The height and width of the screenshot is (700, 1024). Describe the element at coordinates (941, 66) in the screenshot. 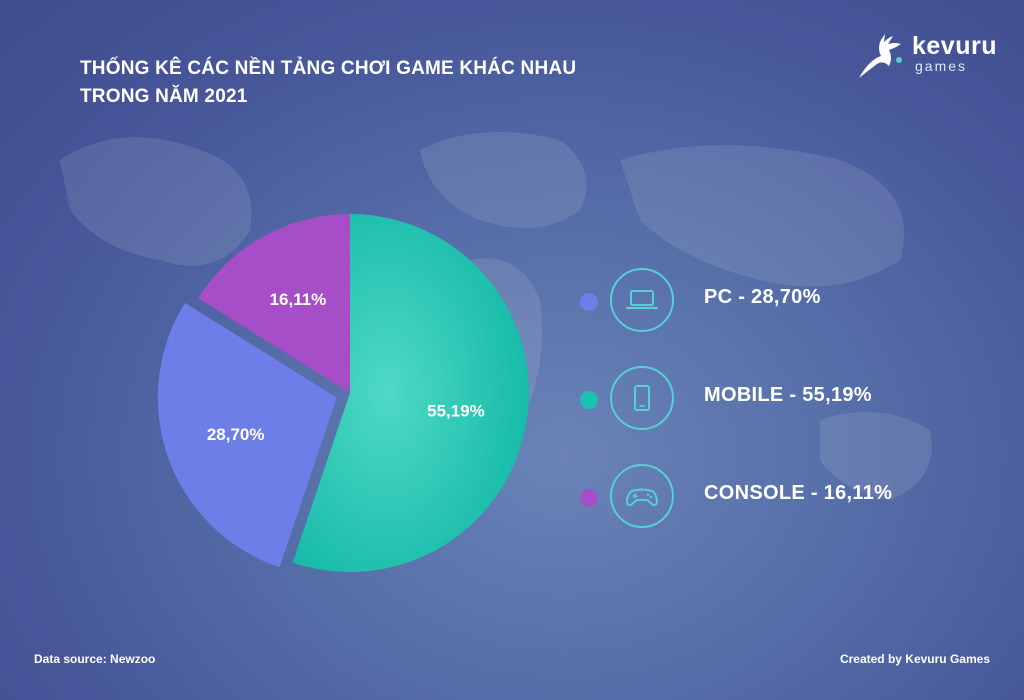

I see `logo-text-games: games` at that location.